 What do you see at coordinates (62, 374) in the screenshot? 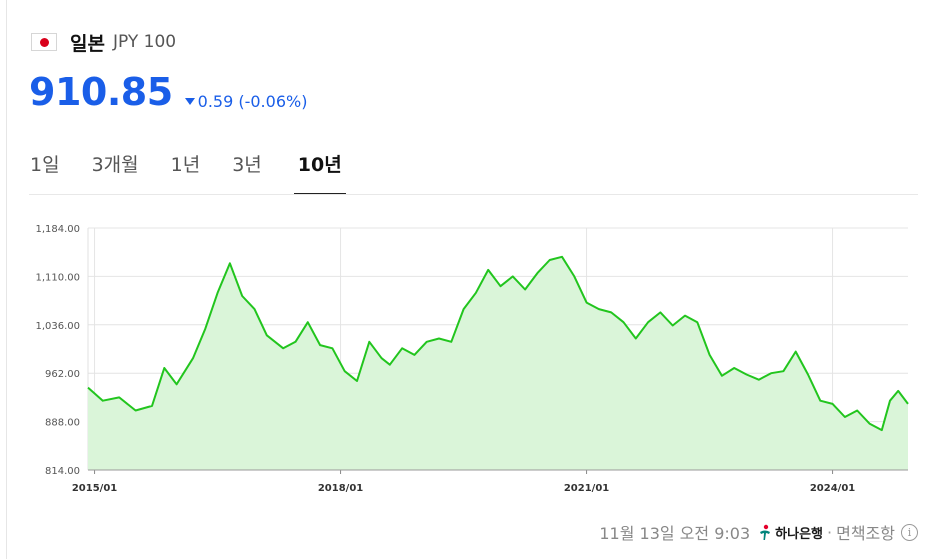
I see `y-tick-label: 962.00` at bounding box center [62, 374].